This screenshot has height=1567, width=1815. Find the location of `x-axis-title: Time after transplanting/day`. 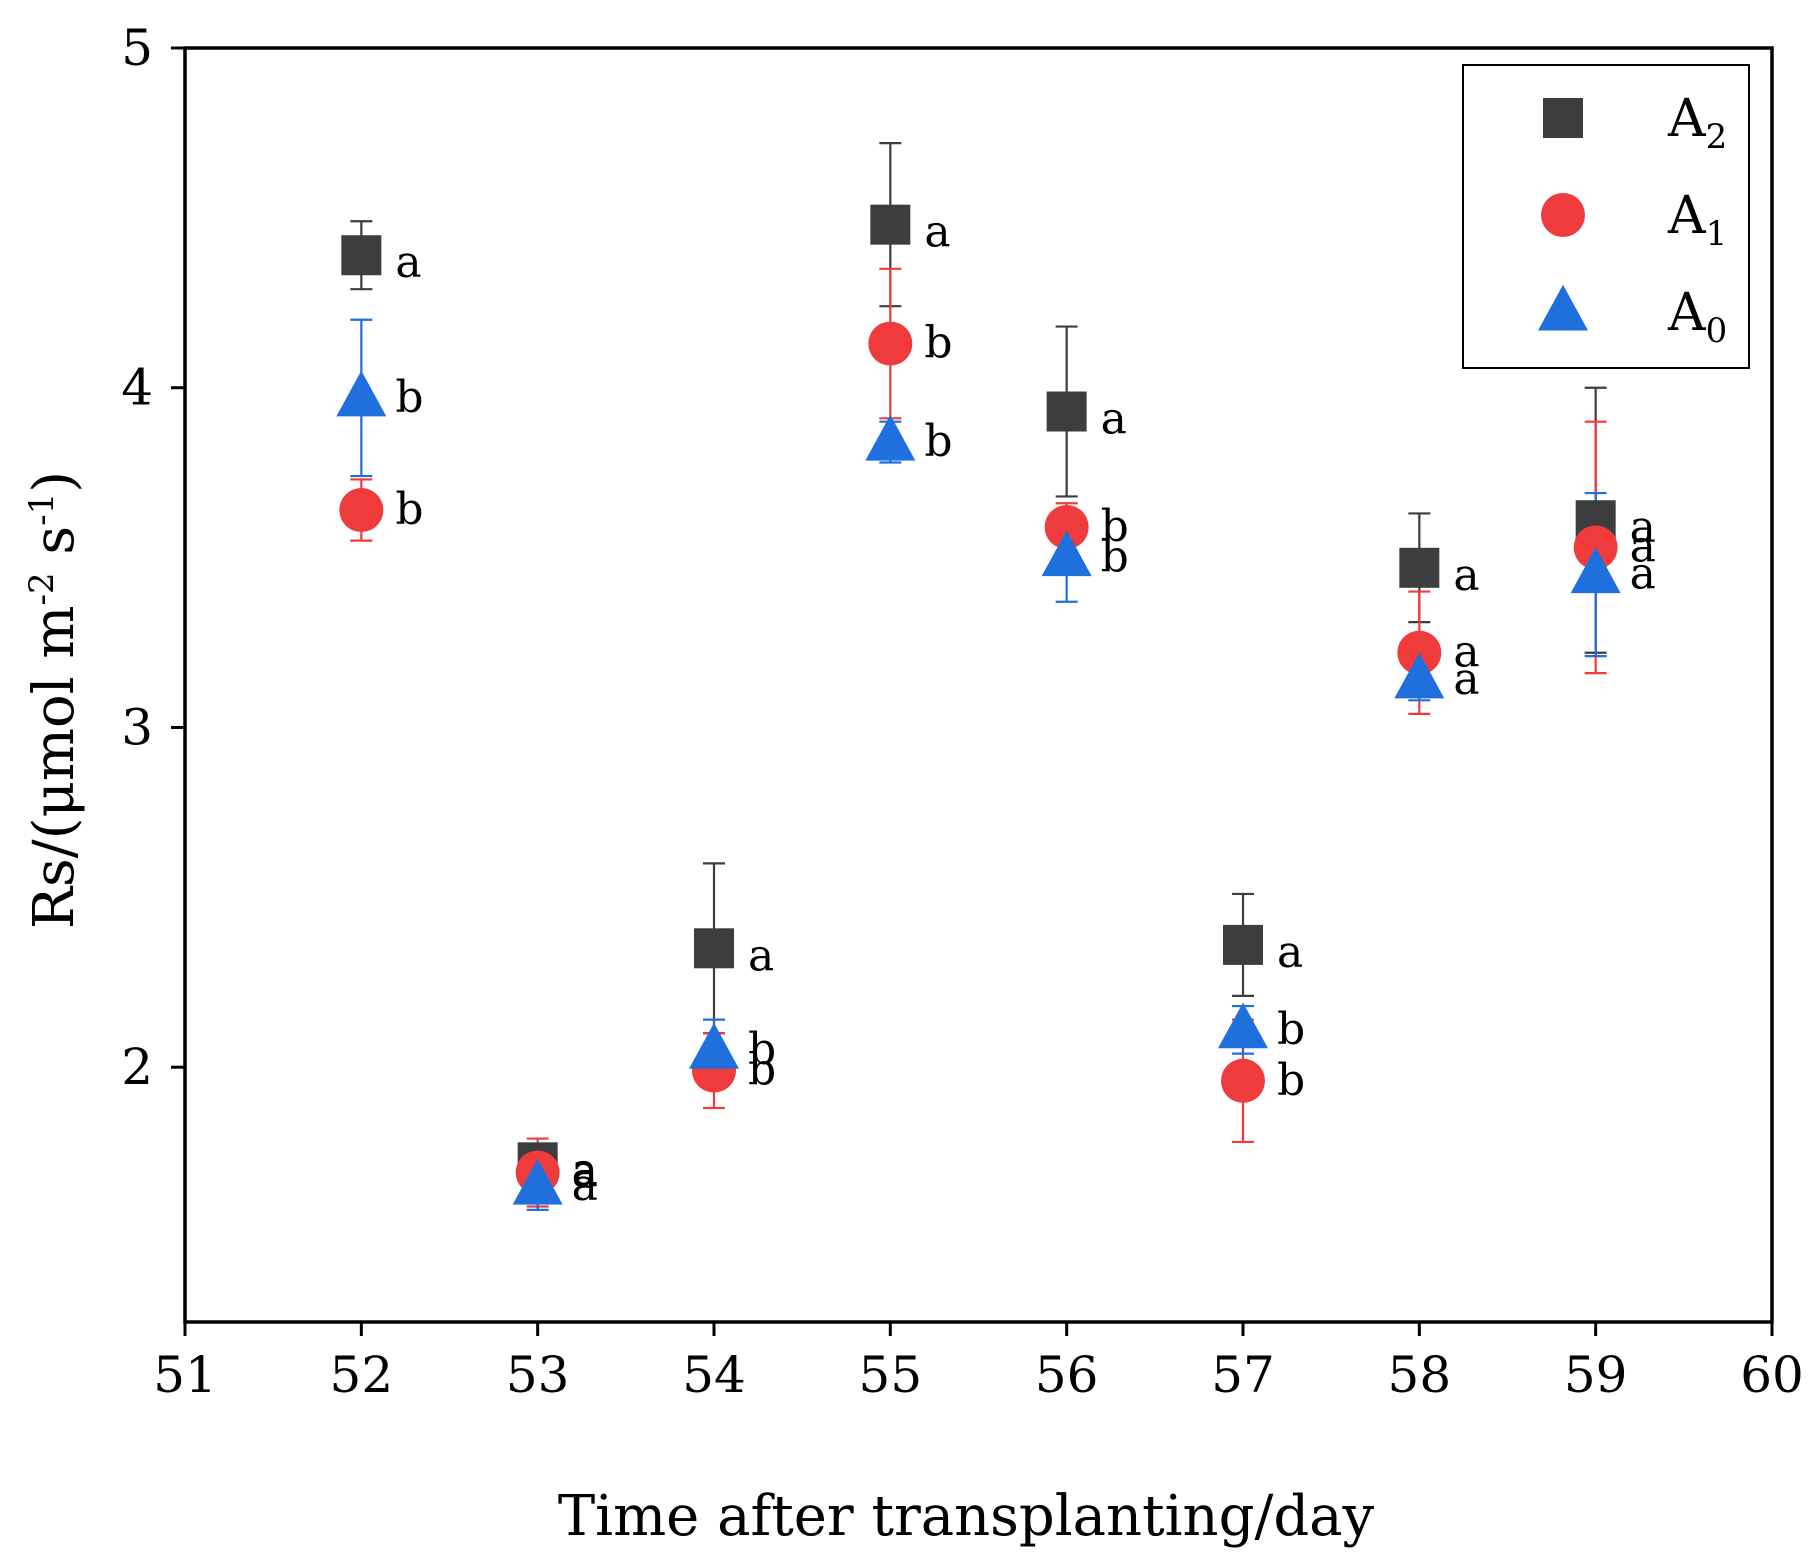

x-axis-title: Time after transplanting/day is located at coordinates (966, 1516).